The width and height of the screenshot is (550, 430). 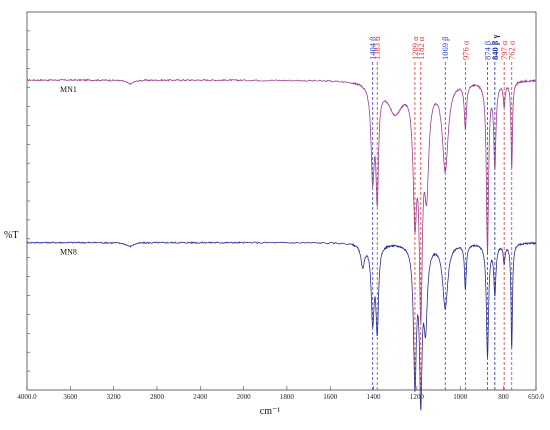 What do you see at coordinates (421, 48) in the screenshot?
I see `annotation-label: 1182 α` at bounding box center [421, 48].